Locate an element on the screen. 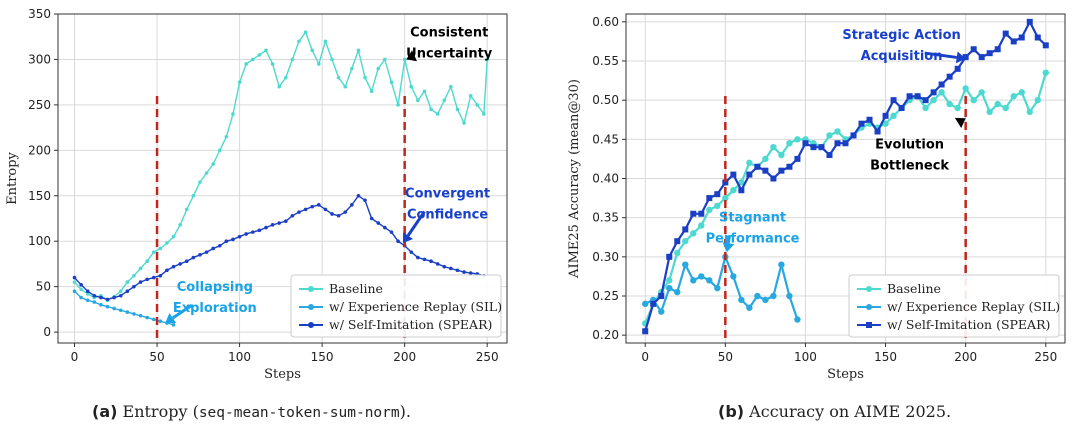  annotation-text-b: Strategic Action is located at coordinates (901, 35).